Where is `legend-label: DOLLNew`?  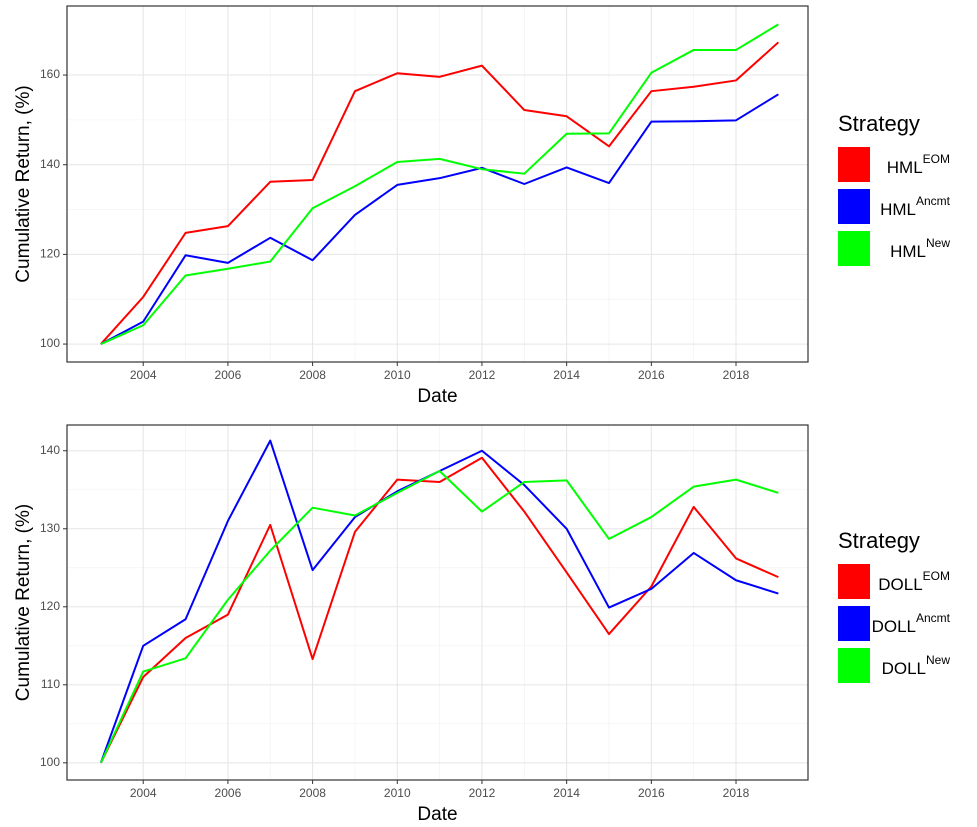
legend-label: DOLLNew is located at coordinates (916, 665).